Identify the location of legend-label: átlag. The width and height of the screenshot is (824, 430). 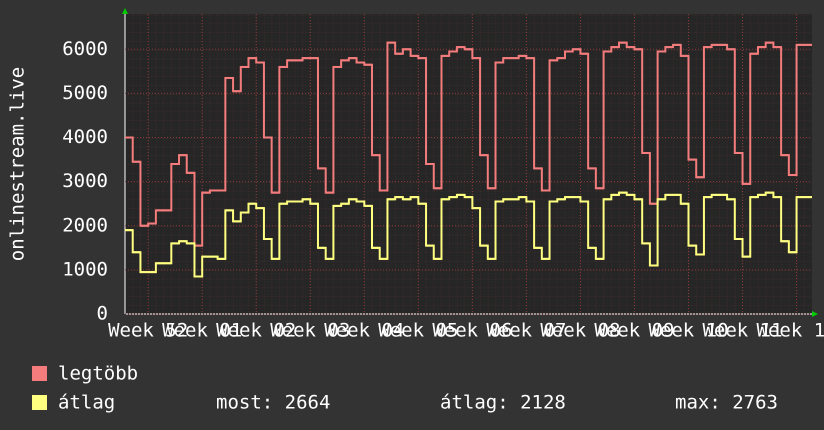
(86, 403).